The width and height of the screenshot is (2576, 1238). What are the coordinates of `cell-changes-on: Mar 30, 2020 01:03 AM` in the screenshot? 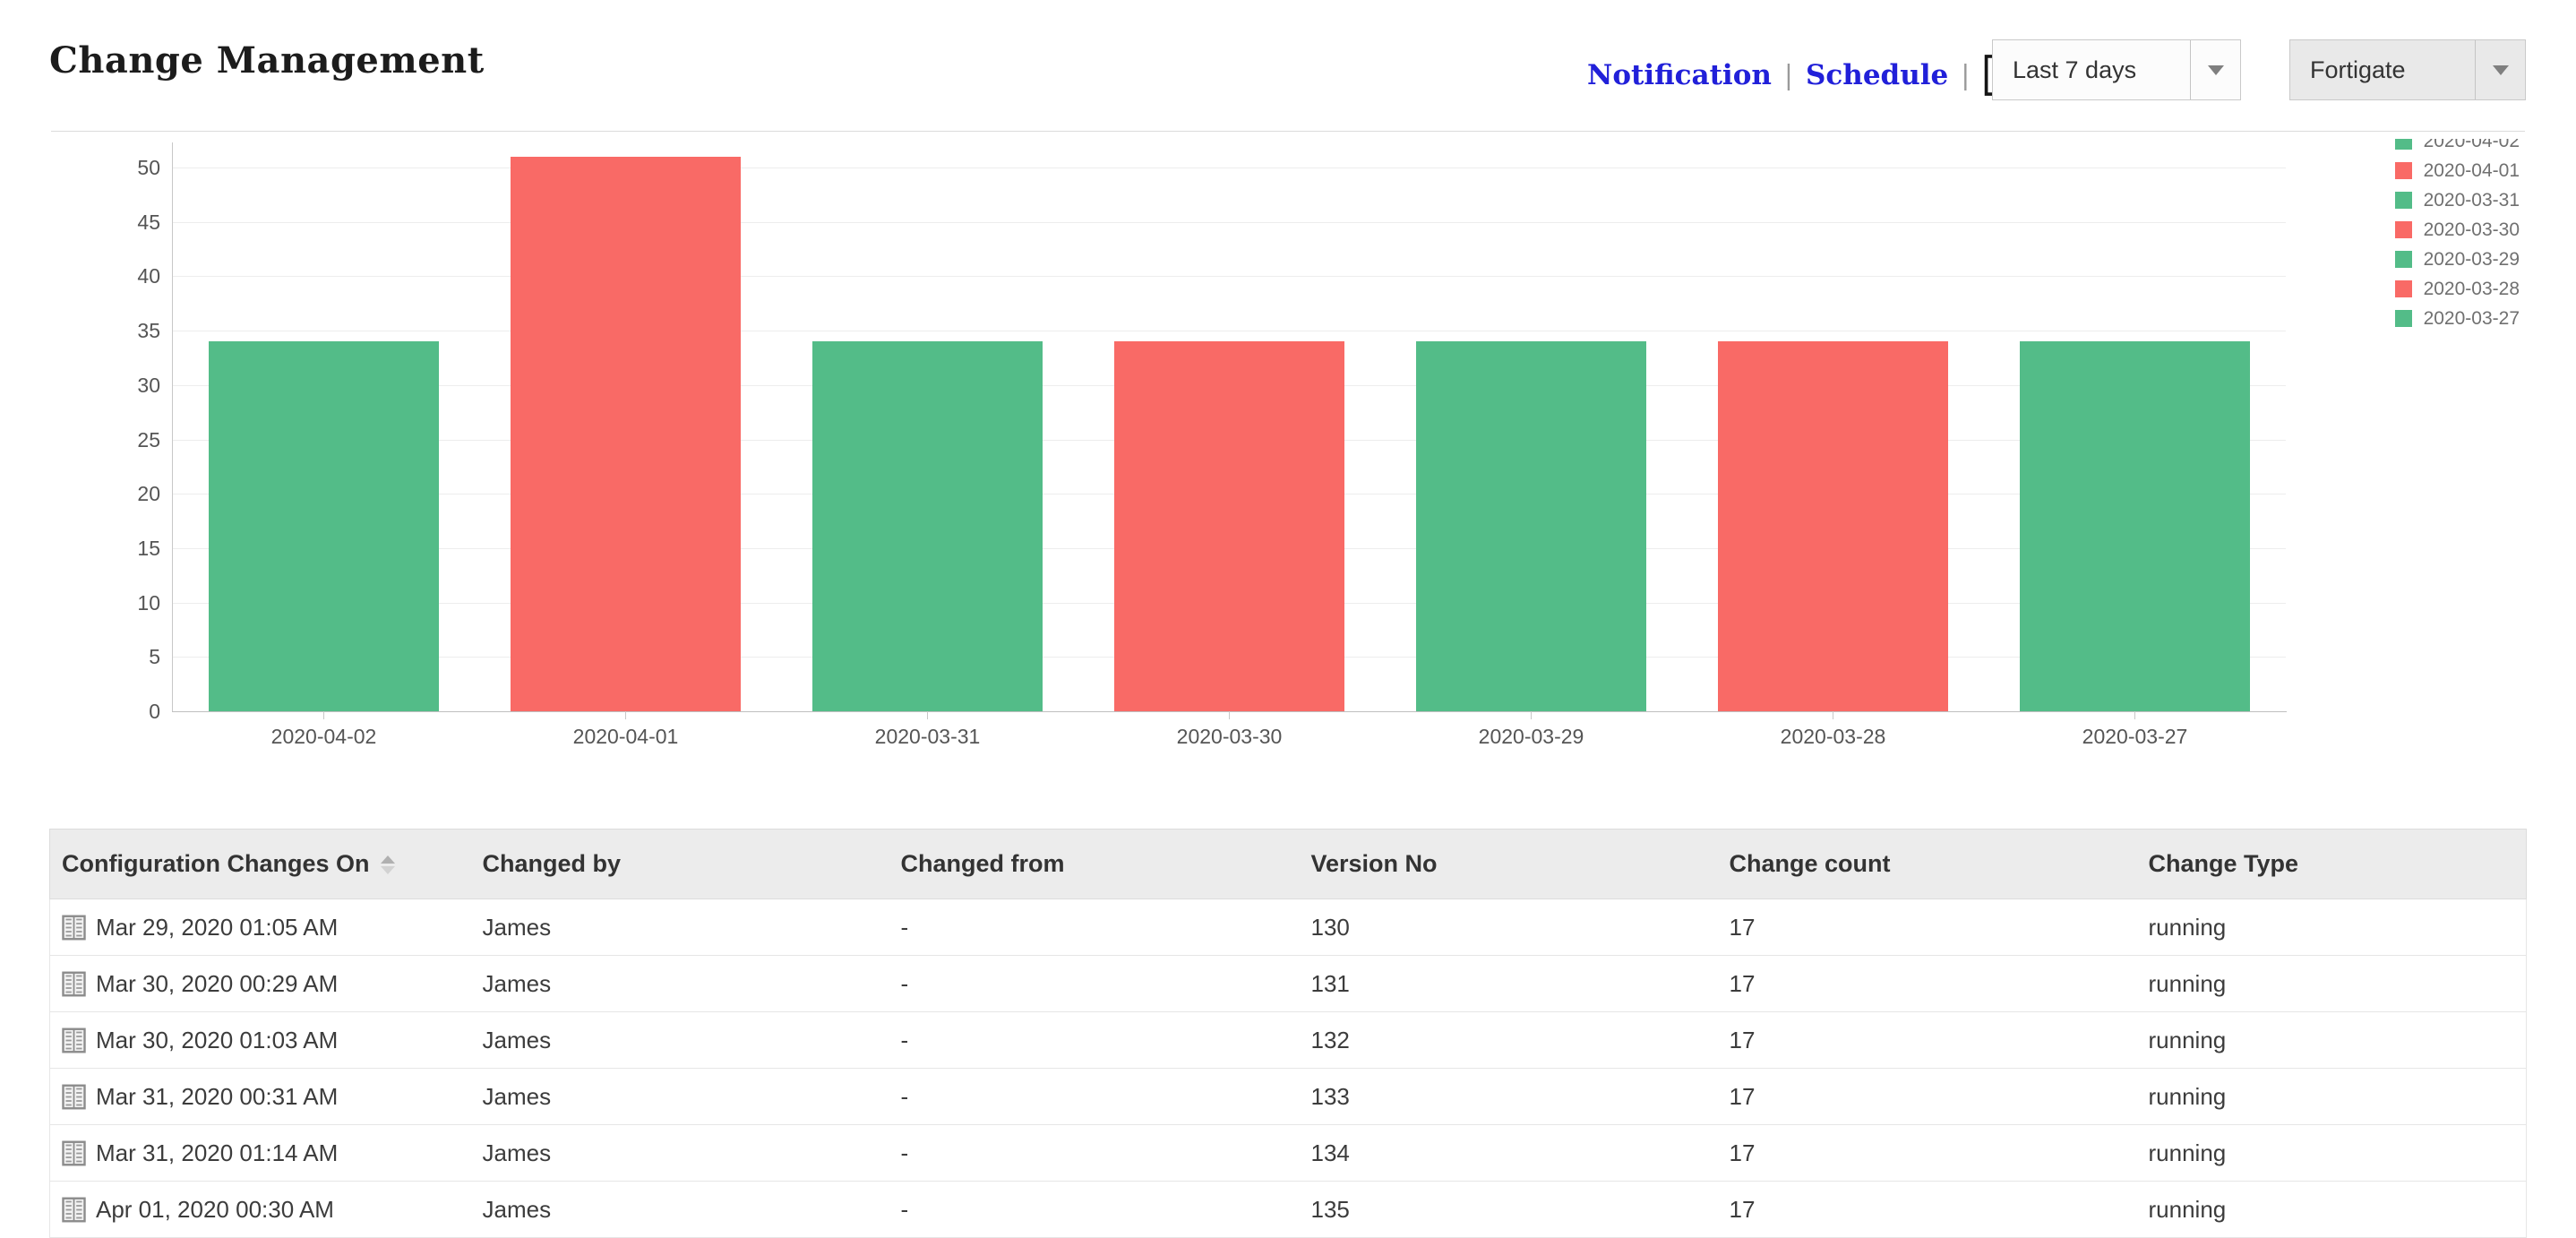 It's located at (266, 1040).